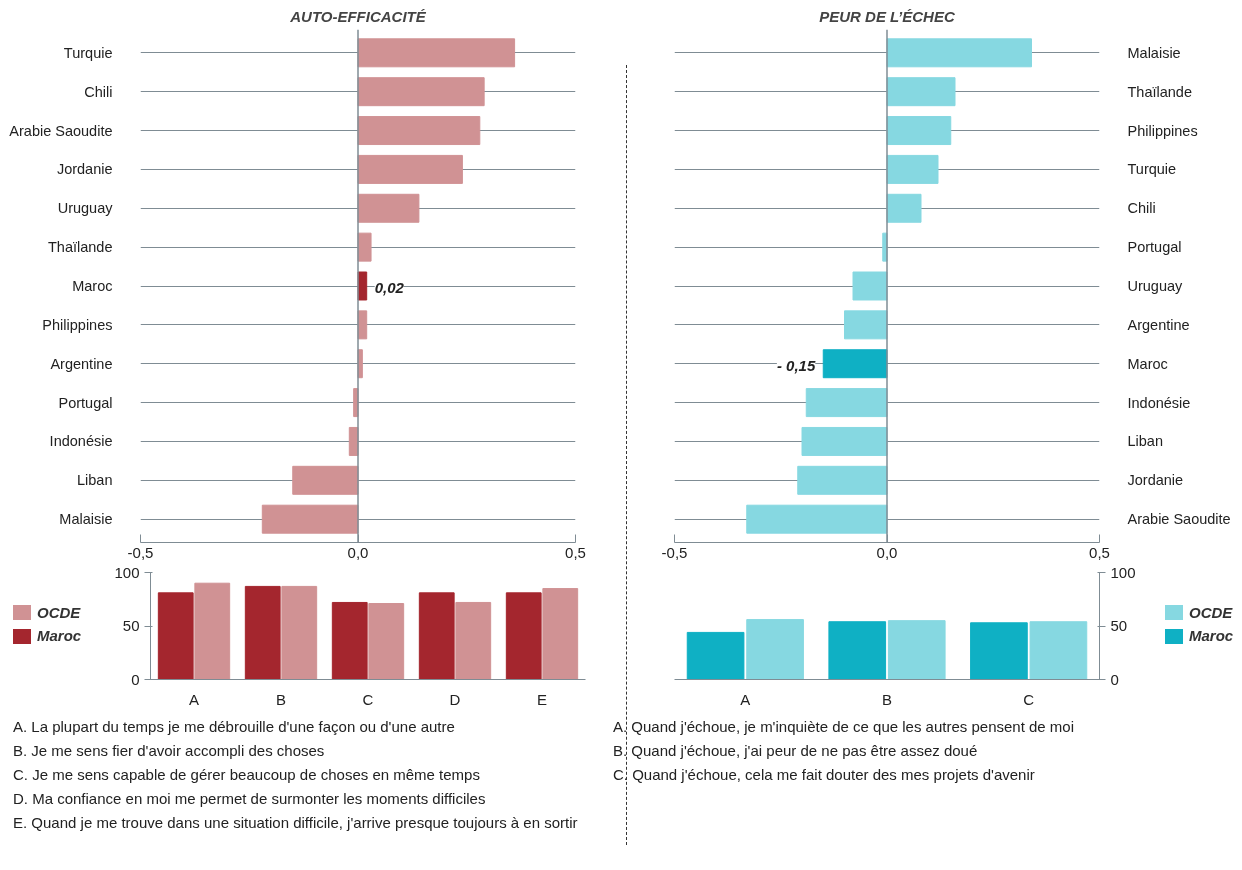 This screenshot has height=870, width=1242. What do you see at coordinates (234, 726) in the screenshot?
I see `text: A. La plupart du temps je me débrouille d'une façon ou d'une autre` at bounding box center [234, 726].